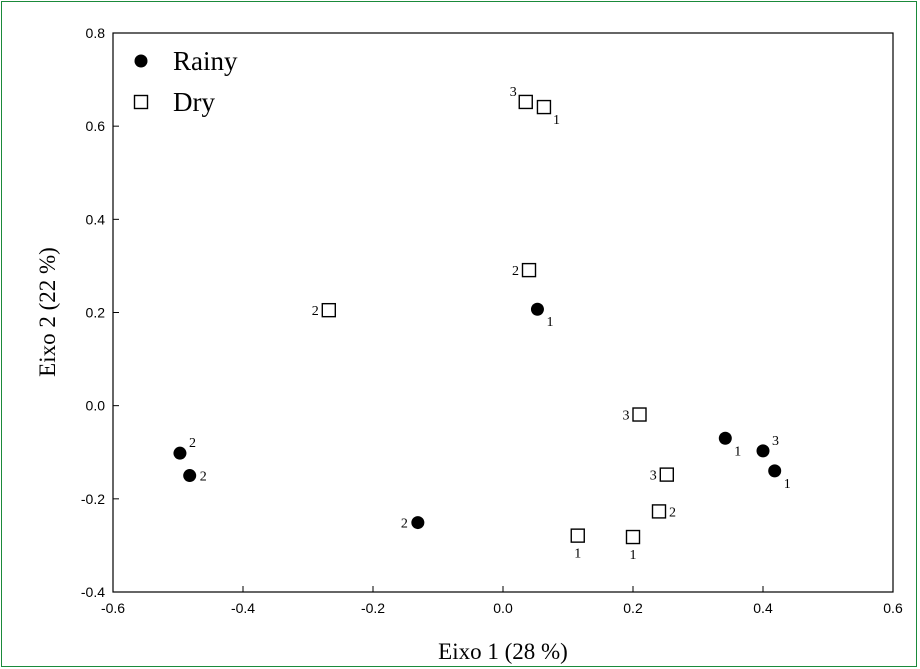 The width and height of the screenshot is (920, 669). I want to click on y-axis-title: Eixo 2 (22 %), so click(47, 312).